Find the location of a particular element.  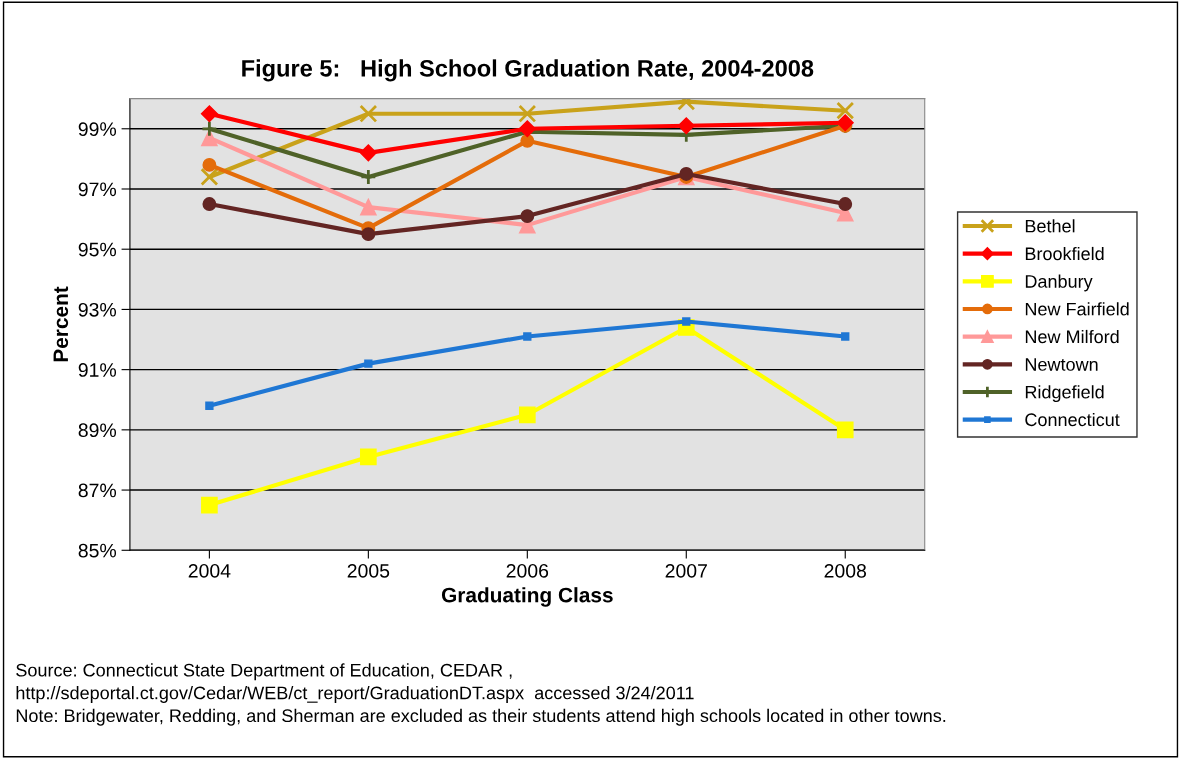

x-tick-label: 2006 is located at coordinates (527, 570).